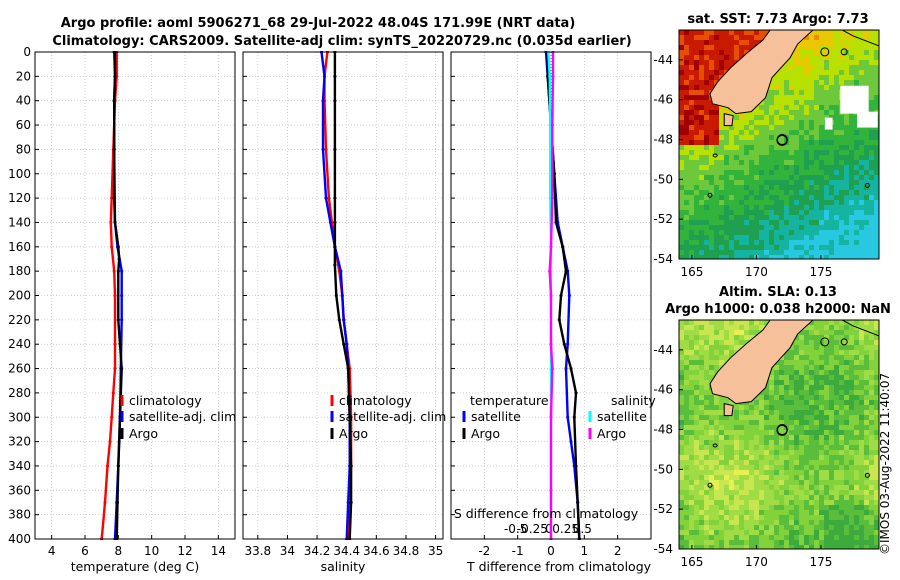  What do you see at coordinates (178, 417) in the screenshot?
I see `temperature-legend: climatology satellite-adj. clim Argo` at bounding box center [178, 417].